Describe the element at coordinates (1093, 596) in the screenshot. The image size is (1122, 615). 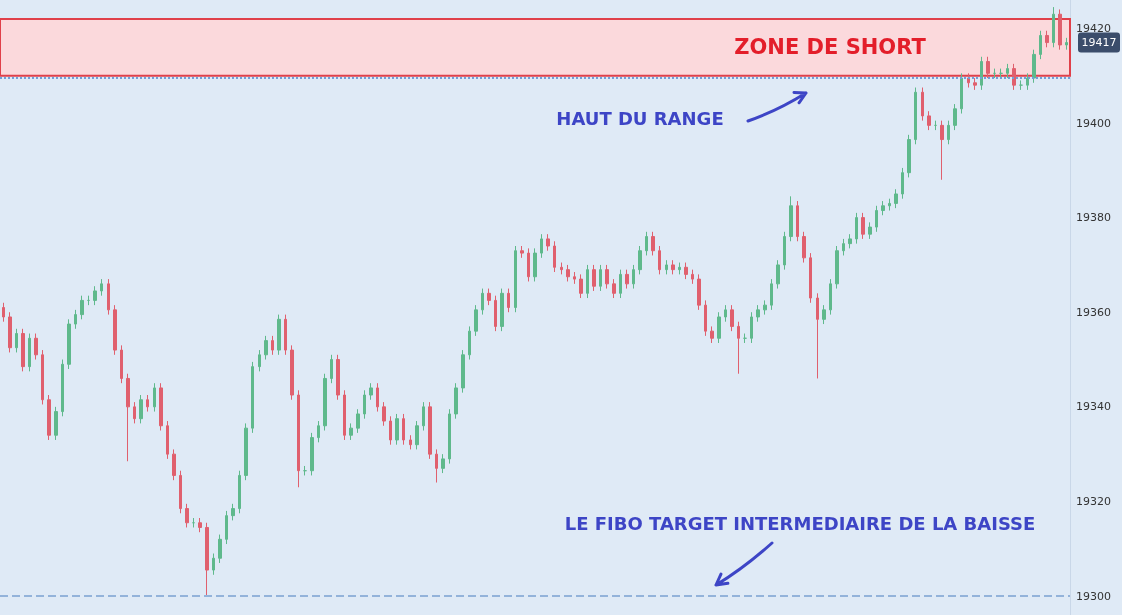
I see `y-tick-label: 19300` at that location.